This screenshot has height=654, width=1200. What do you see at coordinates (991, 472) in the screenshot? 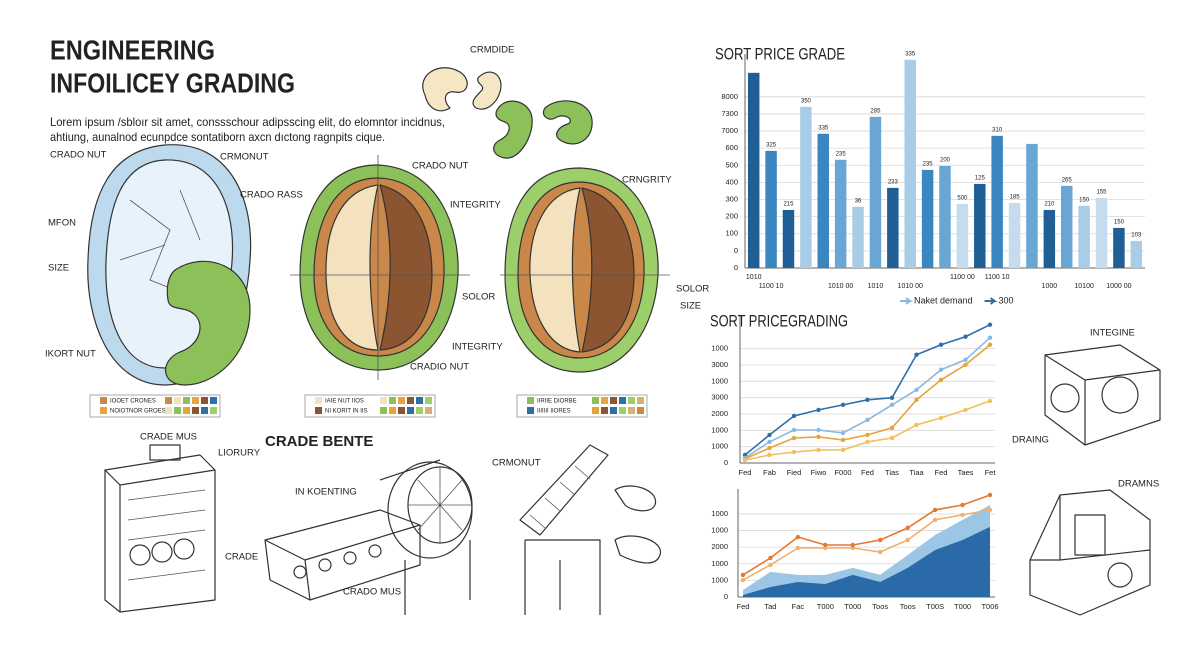
I see `x-tick-label: Fet` at bounding box center [991, 472].